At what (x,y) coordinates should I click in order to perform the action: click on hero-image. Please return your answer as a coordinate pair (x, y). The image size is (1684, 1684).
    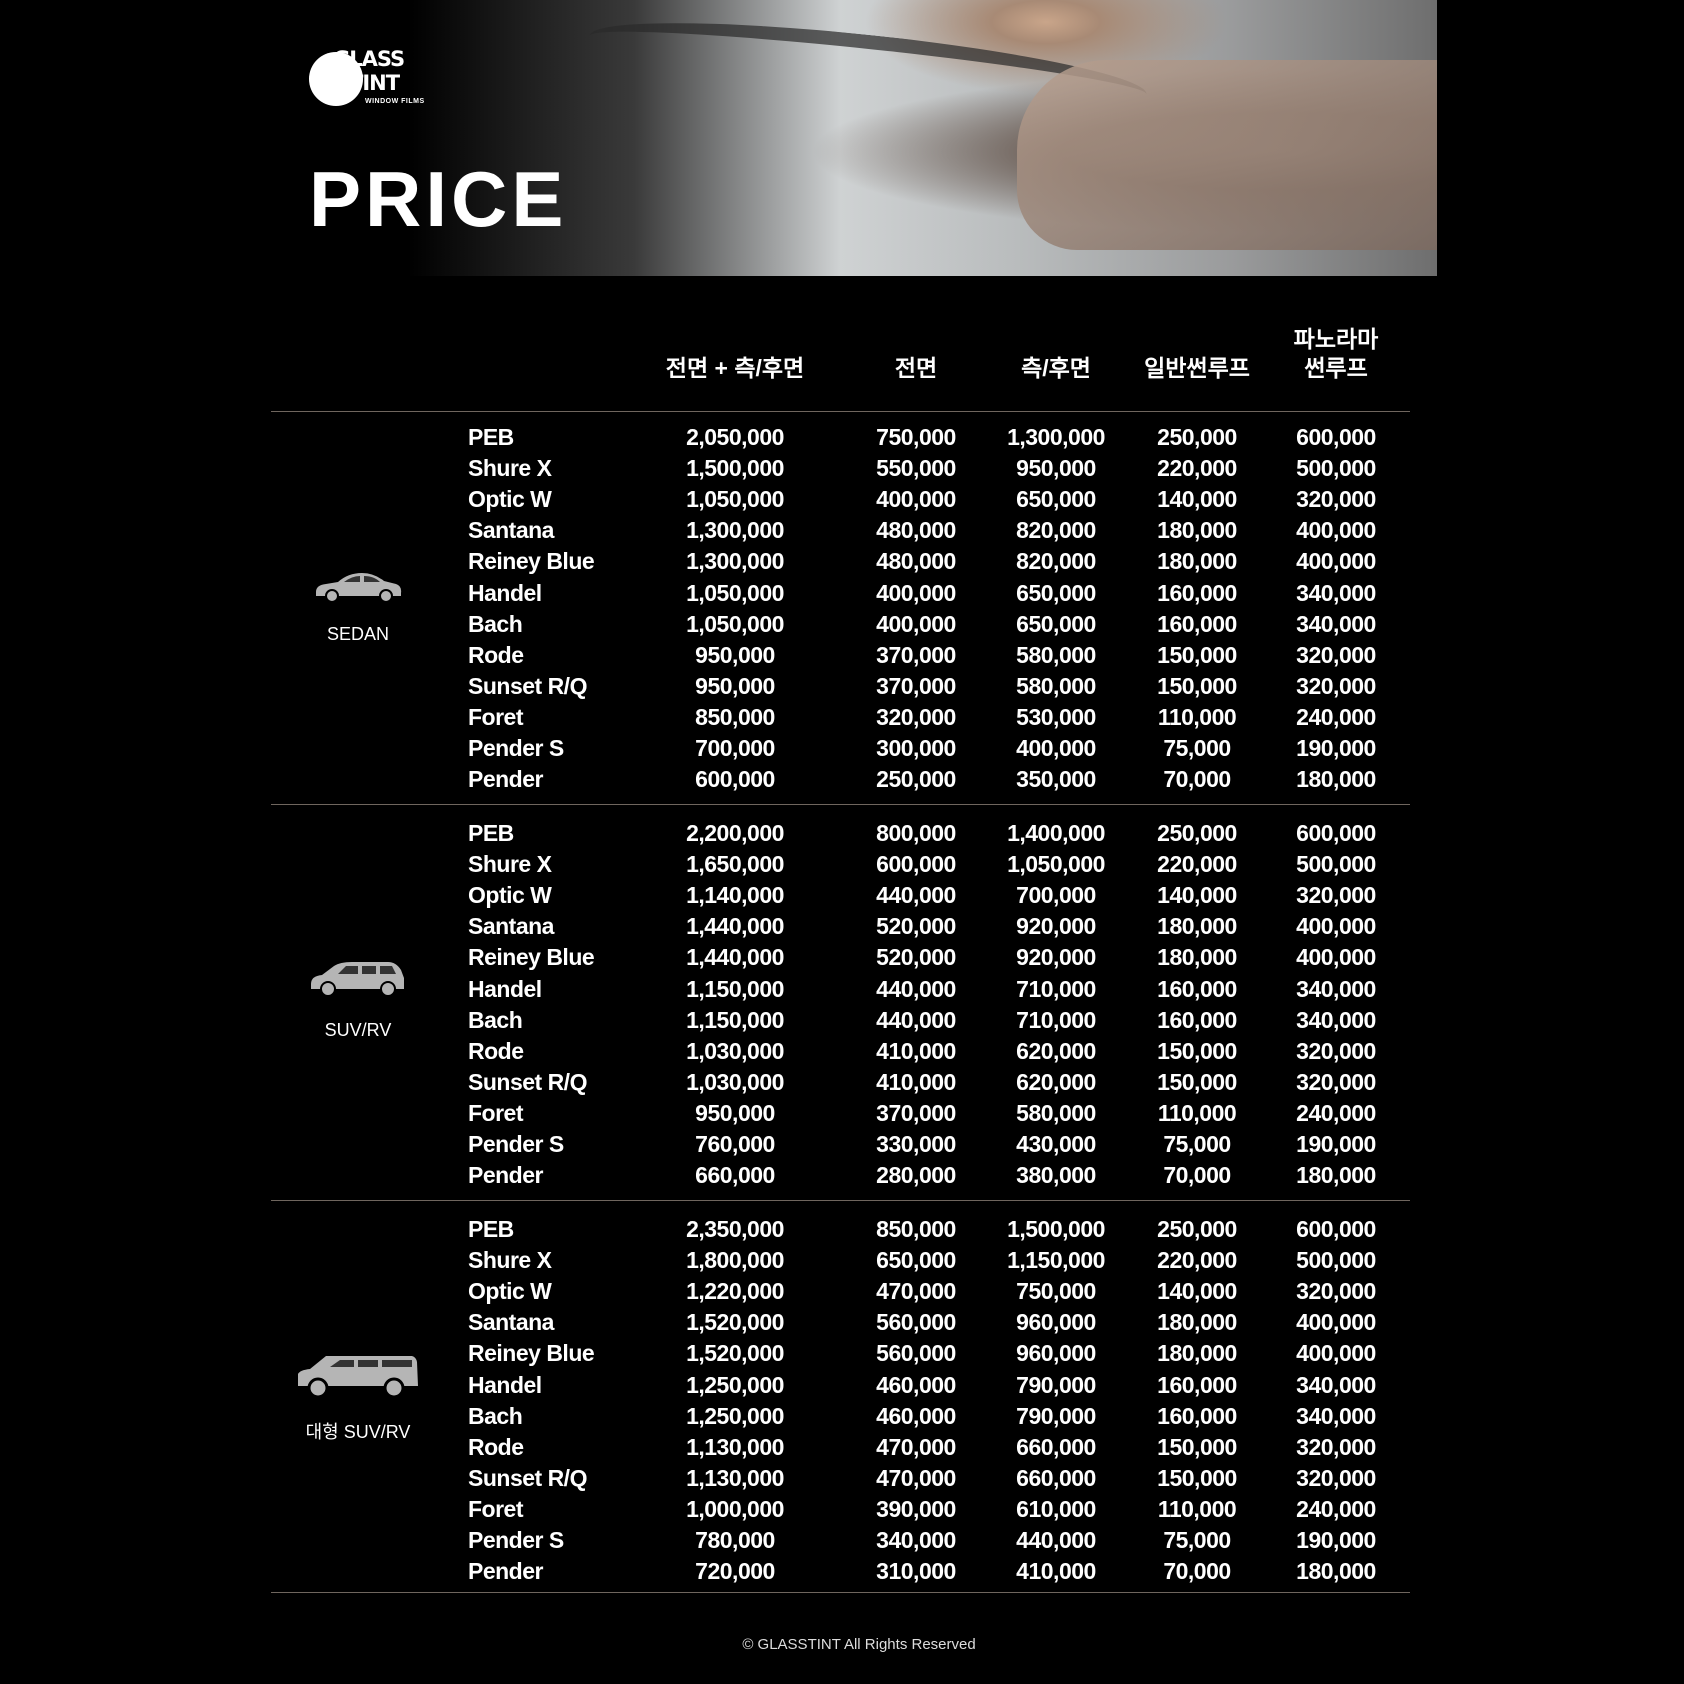
    Looking at the image, I should click on (922, 138).